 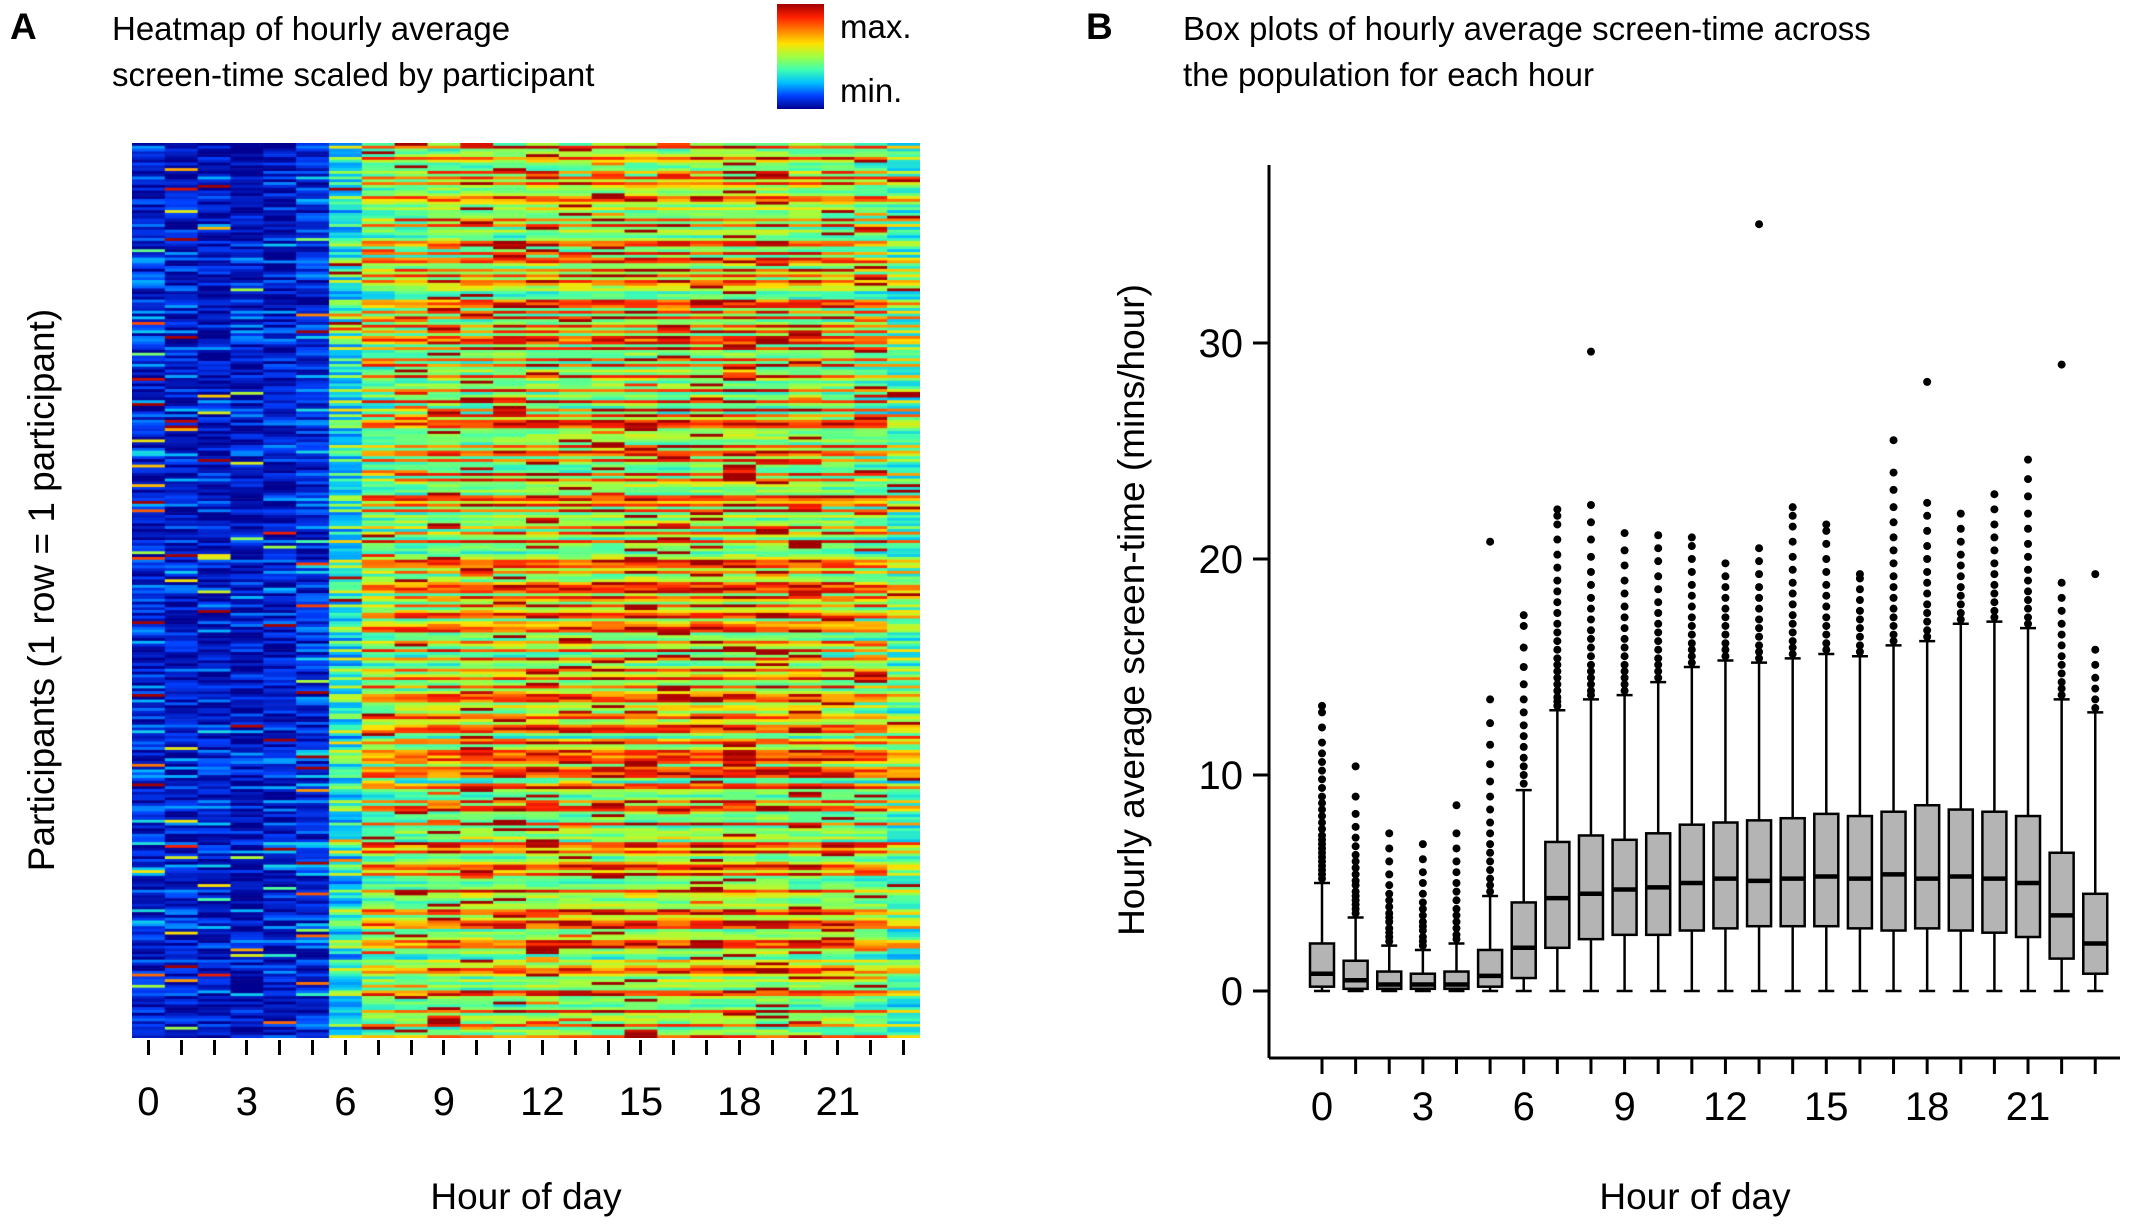 I want to click on x-tick-label: 9, so click(x=1624, y=1107).